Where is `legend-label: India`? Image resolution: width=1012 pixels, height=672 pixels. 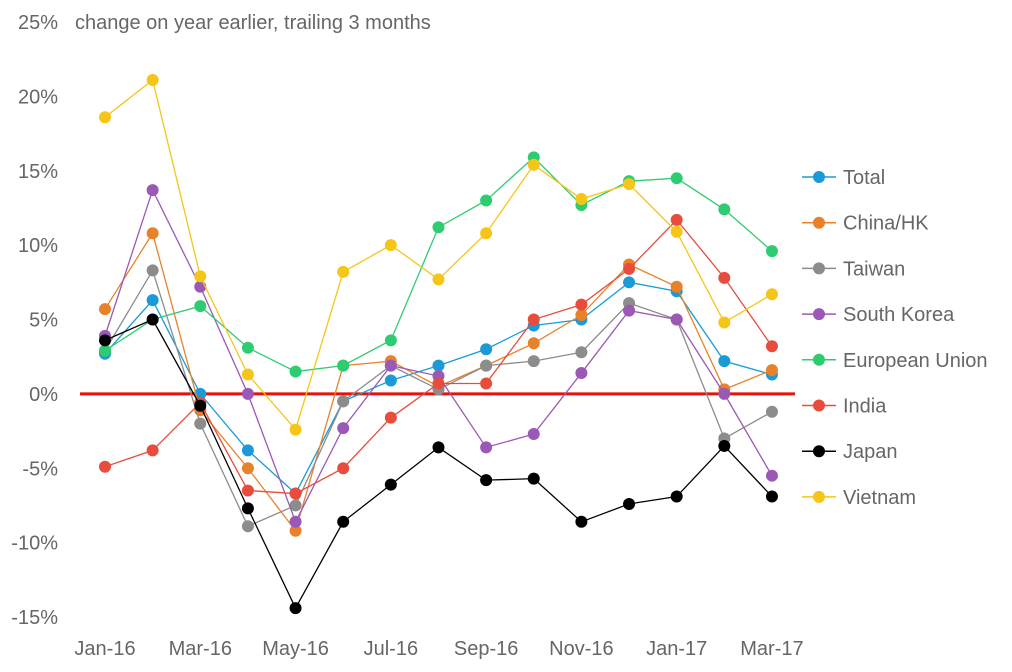 legend-label: India is located at coordinates (865, 407).